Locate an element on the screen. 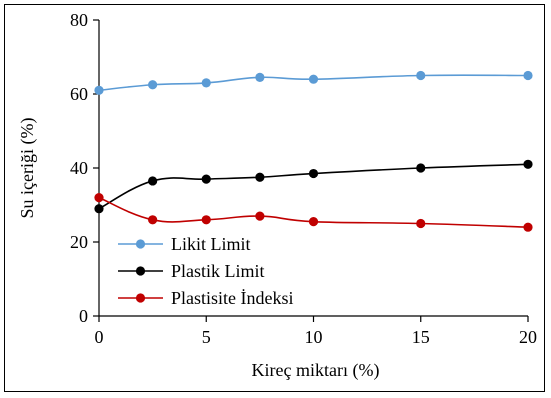 Image resolution: width=551 pixels, height=398 pixels. x-tick-label: 5 is located at coordinates (206, 337).